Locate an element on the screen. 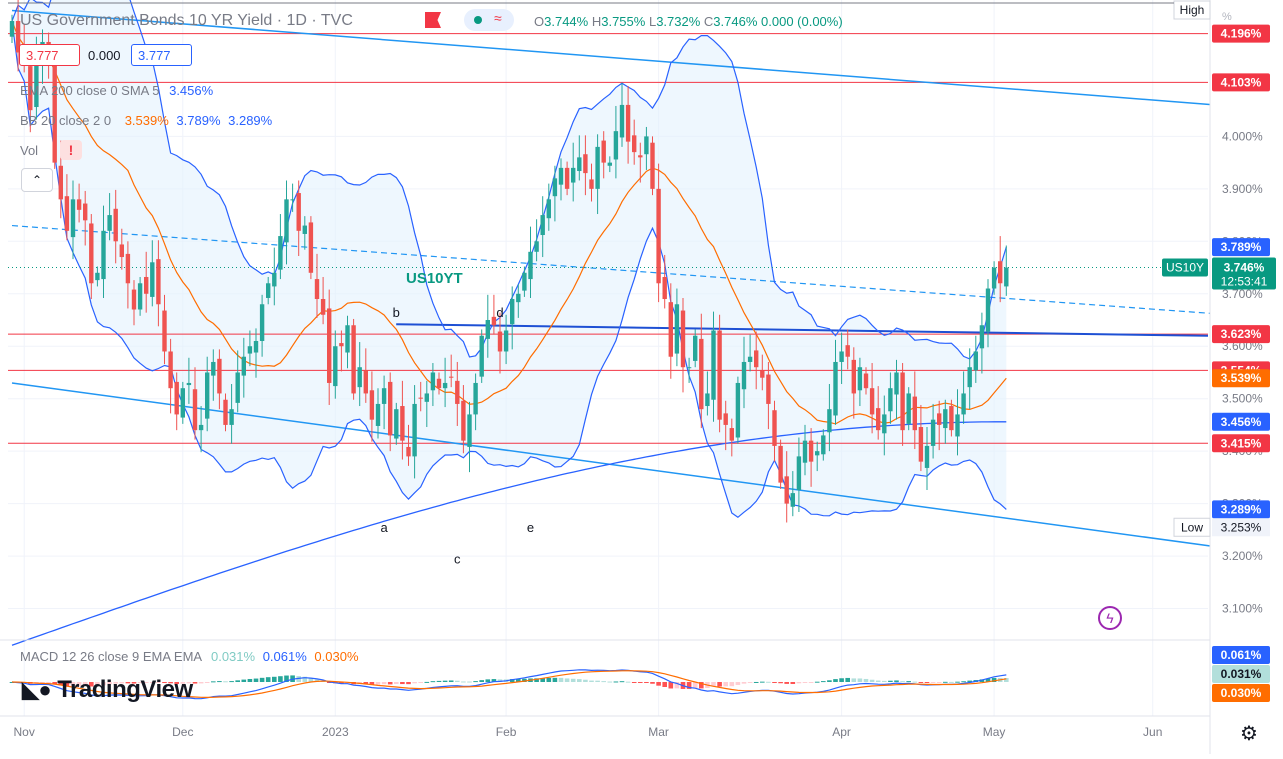 The image size is (1283, 759). bb-lower-tag-bg is located at coordinates (1241, 509).